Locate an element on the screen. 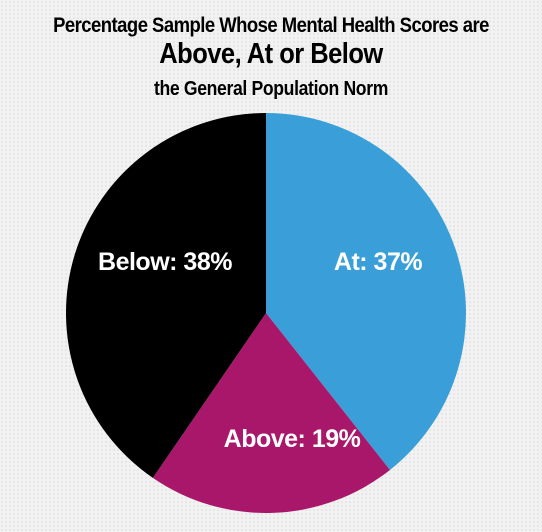 The width and height of the screenshot is (542, 532). chart-title-line-3: the General Population Norm is located at coordinates (271, 89).